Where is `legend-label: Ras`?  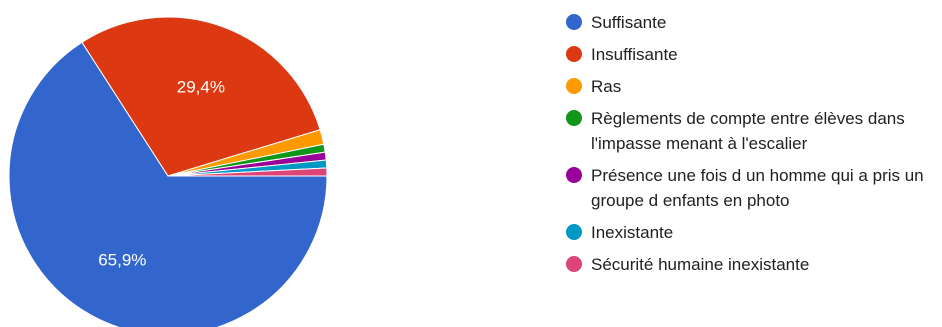 legend-label: Ras is located at coordinates (606, 86).